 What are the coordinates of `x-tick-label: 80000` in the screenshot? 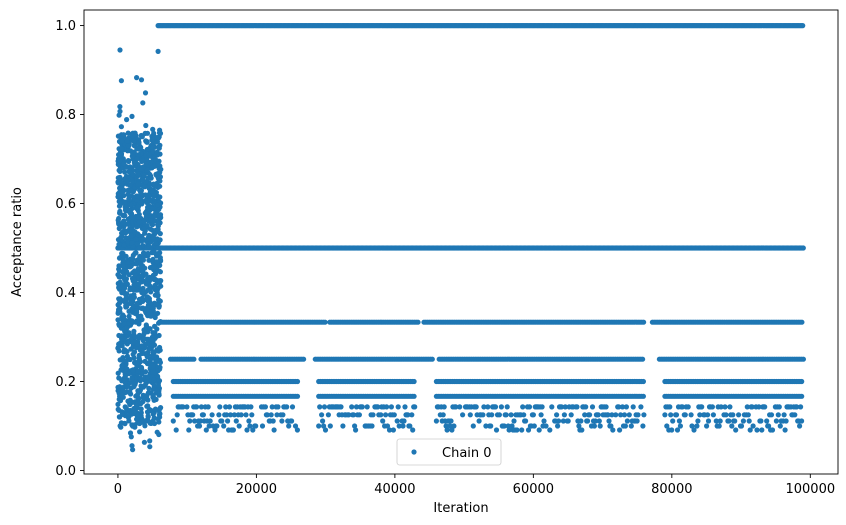 It's located at (671, 489).